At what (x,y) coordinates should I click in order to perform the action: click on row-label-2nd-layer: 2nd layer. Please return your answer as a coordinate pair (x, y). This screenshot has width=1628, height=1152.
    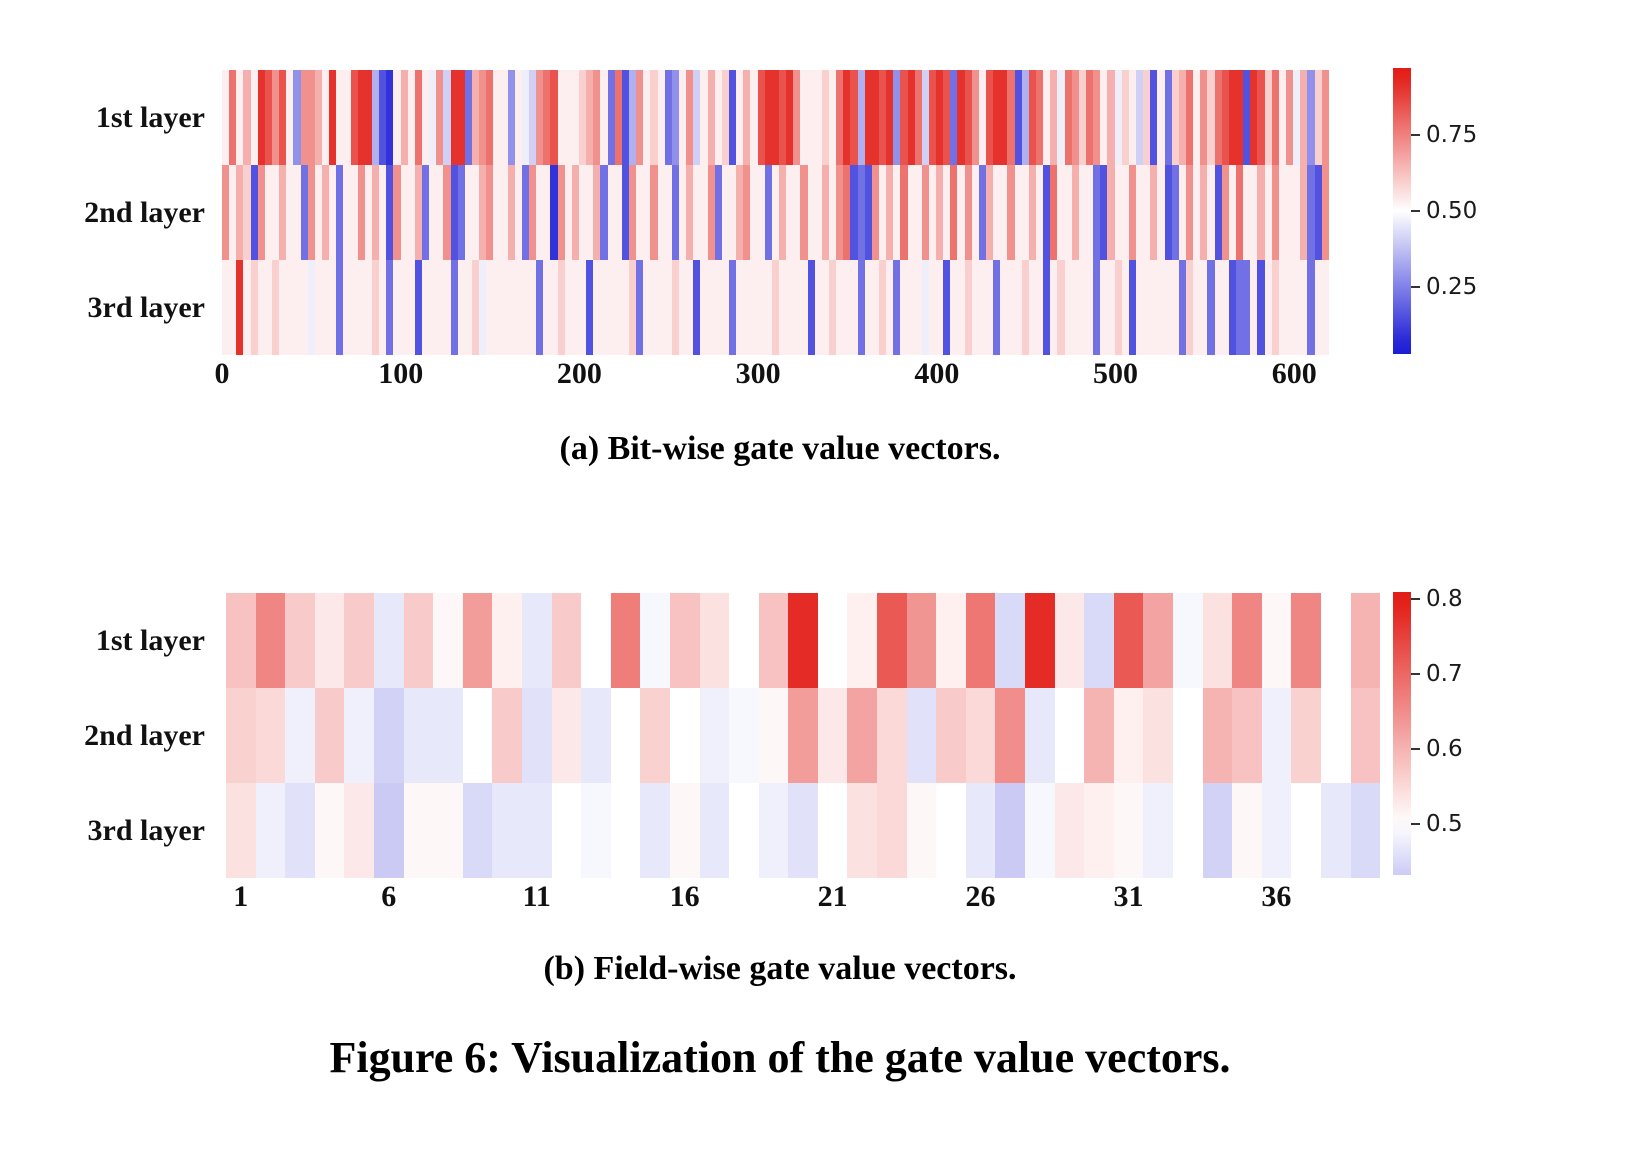
    Looking at the image, I should click on (144, 212).